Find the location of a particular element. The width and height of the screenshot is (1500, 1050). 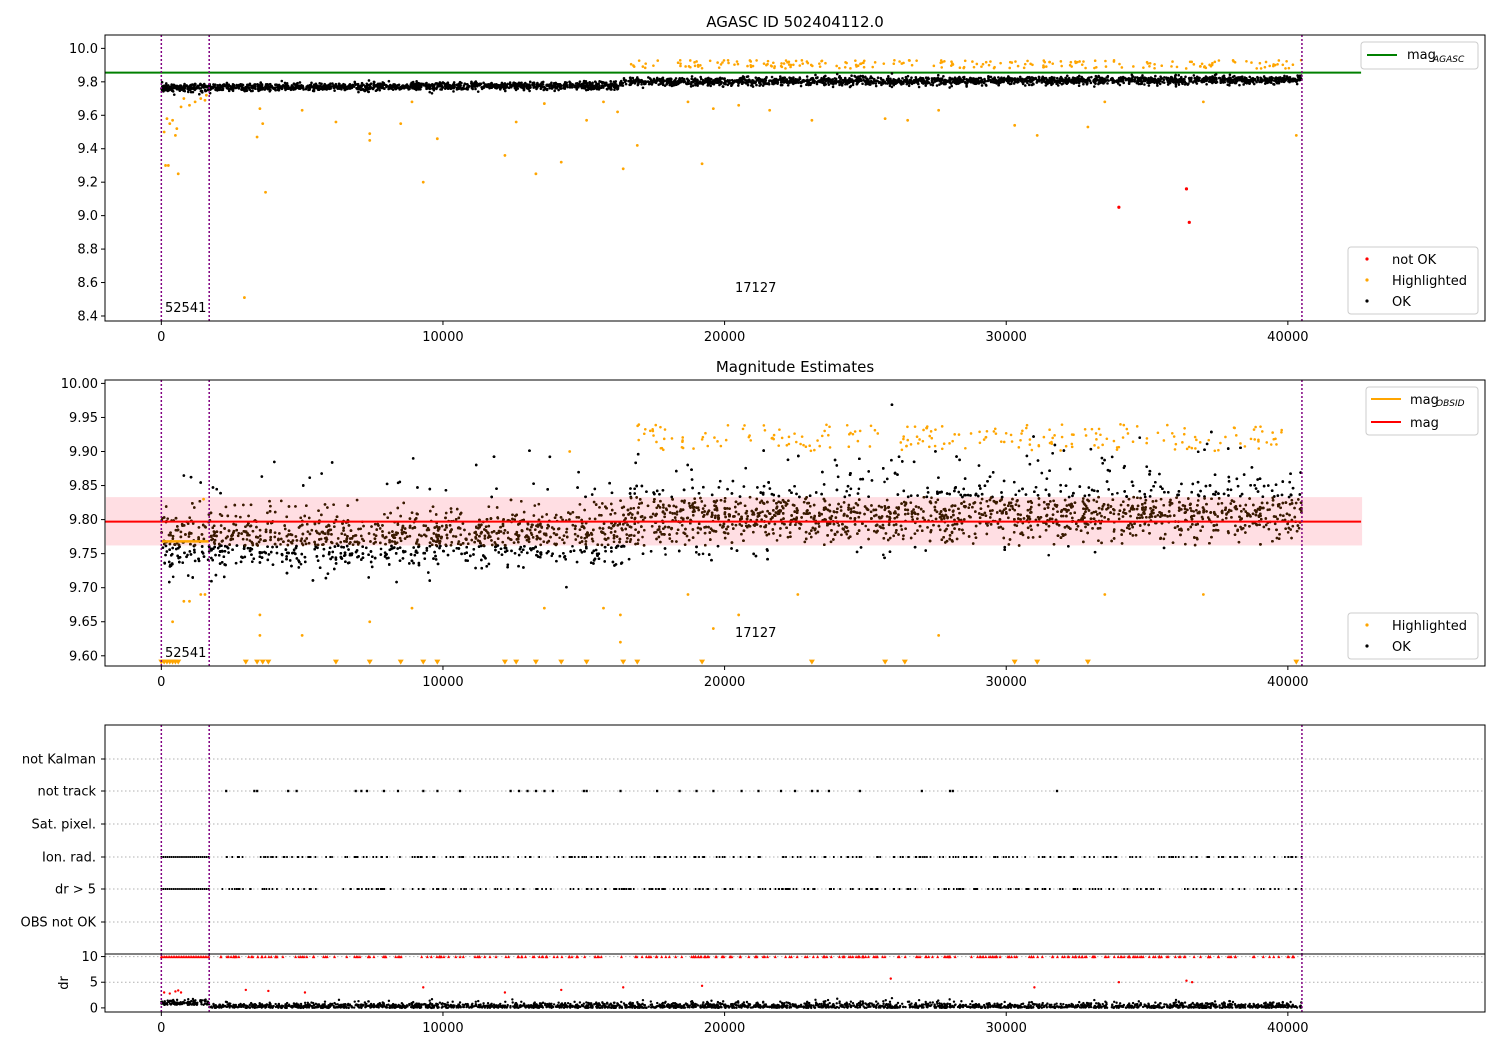

y-tick-label: 9.4 is located at coordinates (87, 149).